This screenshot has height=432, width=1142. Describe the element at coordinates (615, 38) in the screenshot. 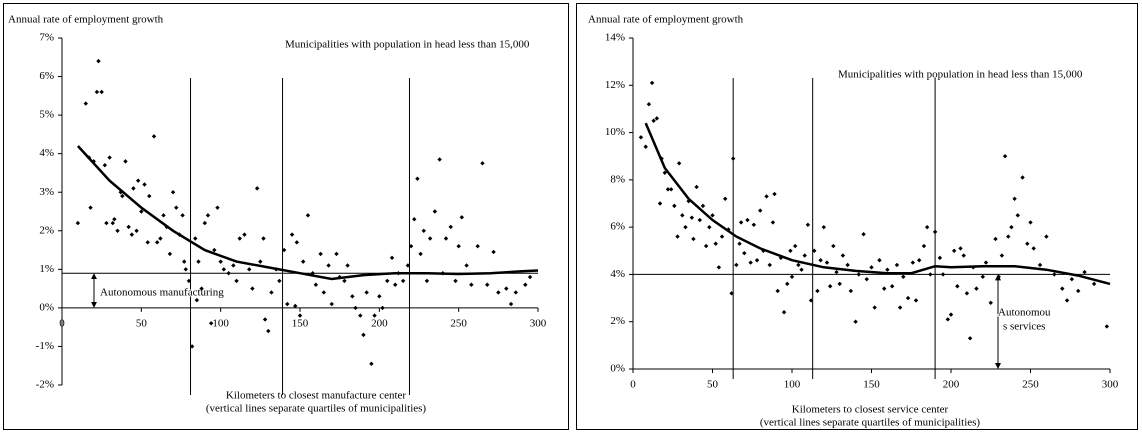

I see `y-tick-label: 14%` at that location.